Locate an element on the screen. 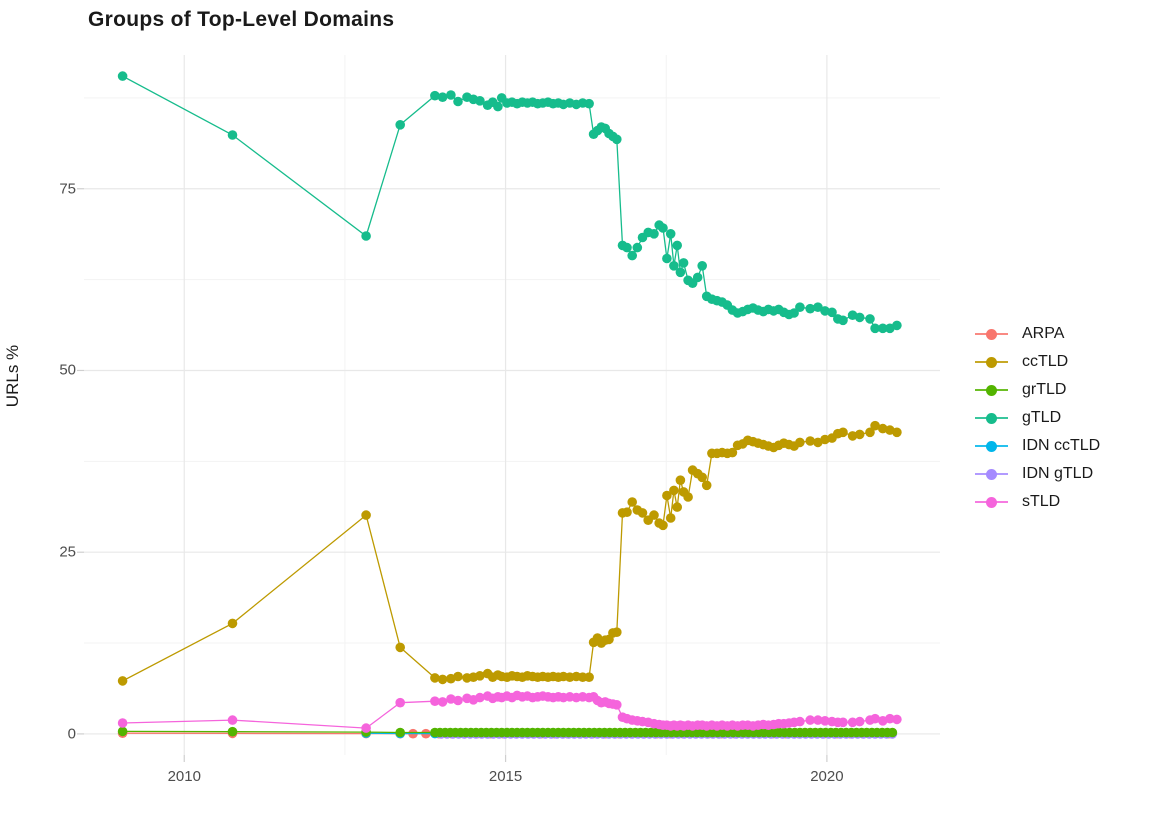 This screenshot has width=1164, height=827. y-axis-title: URLs % is located at coordinates (12, 376).